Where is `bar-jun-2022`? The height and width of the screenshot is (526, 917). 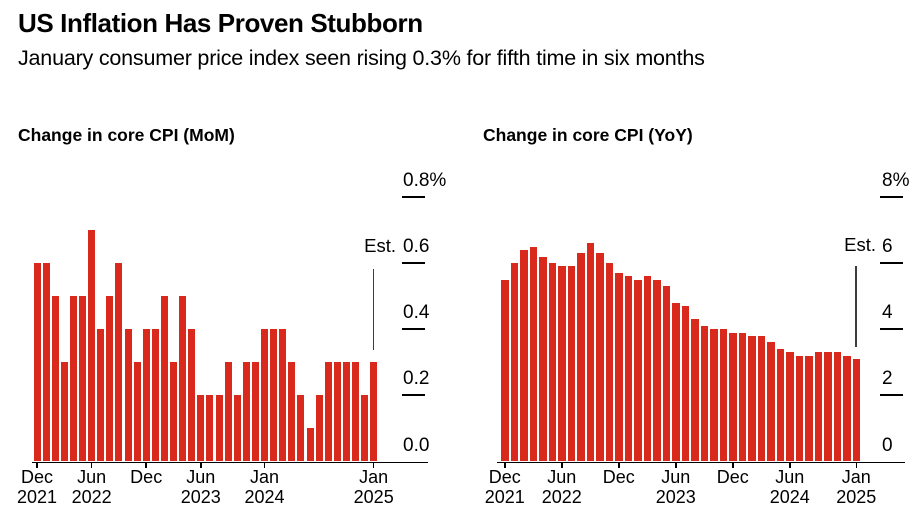 bar-jun-2022 is located at coordinates (562, 364).